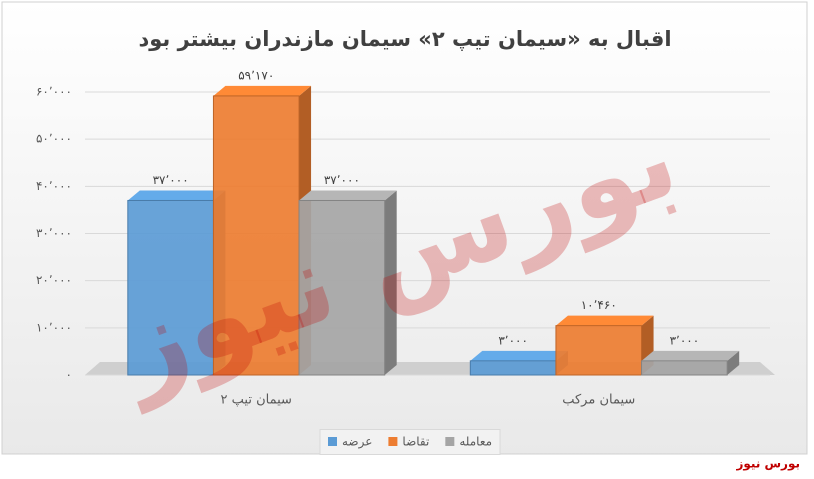 The width and height of the screenshot is (814, 479). I want to click on y-tick-label: ۵۰٬۰۰۰, so click(54, 139).